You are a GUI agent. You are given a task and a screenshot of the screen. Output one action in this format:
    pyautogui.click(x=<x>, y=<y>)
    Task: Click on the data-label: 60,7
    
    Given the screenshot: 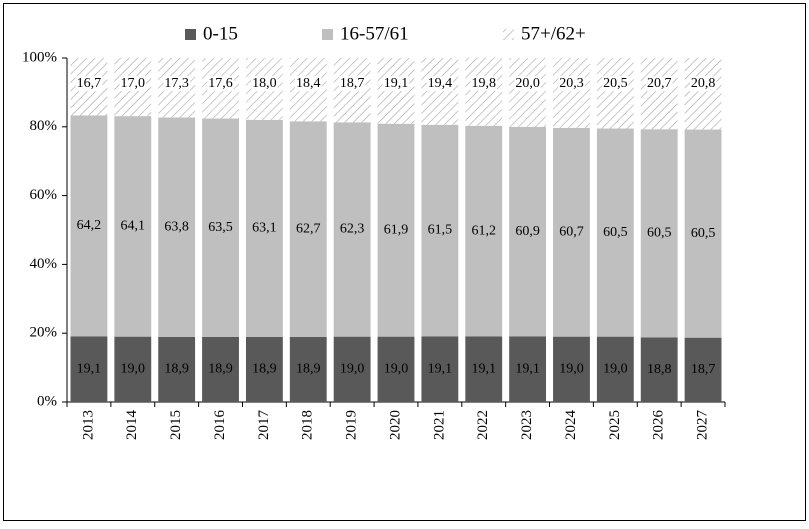 What is the action you would take?
    pyautogui.click(x=571, y=231)
    